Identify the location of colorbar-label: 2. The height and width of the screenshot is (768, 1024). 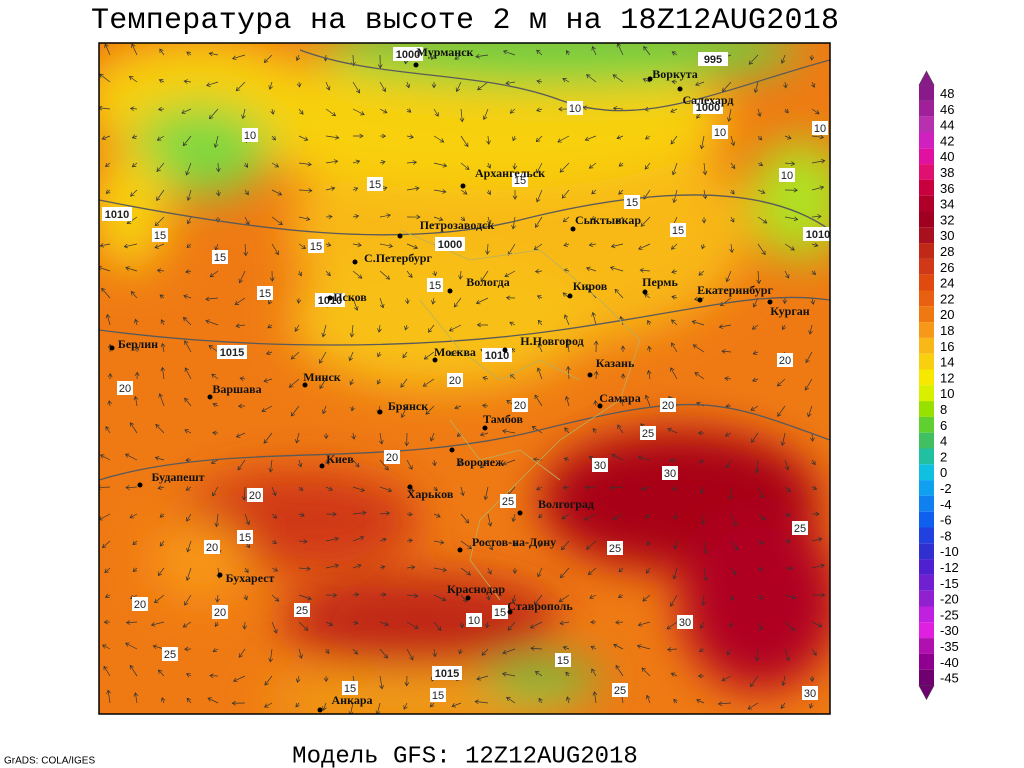
(943, 456).